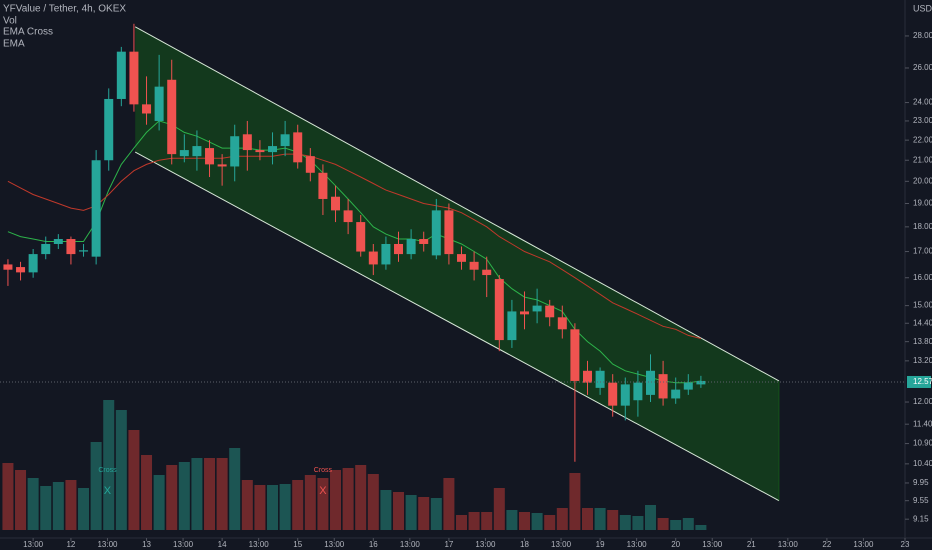 This screenshot has height=550, width=932. Describe the element at coordinates (323, 491) in the screenshot. I see `annotation-mark: X` at that location.